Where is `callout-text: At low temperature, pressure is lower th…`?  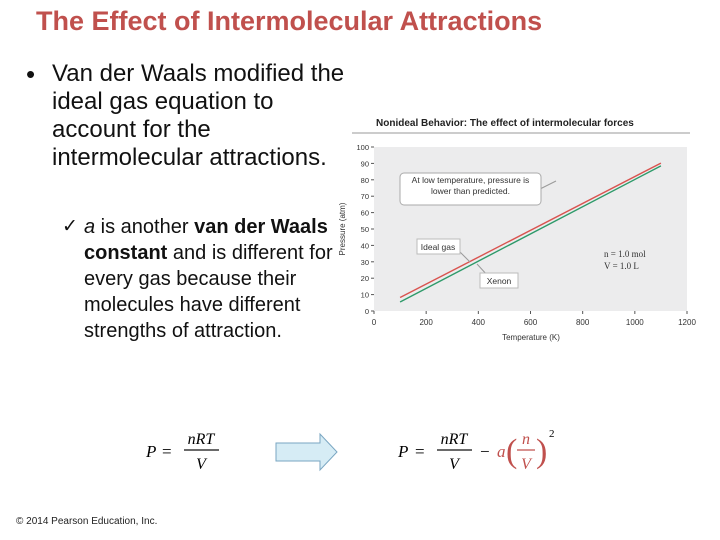
callout-text: At low temperature, pressure is lower th… is located at coordinates (470, 185).